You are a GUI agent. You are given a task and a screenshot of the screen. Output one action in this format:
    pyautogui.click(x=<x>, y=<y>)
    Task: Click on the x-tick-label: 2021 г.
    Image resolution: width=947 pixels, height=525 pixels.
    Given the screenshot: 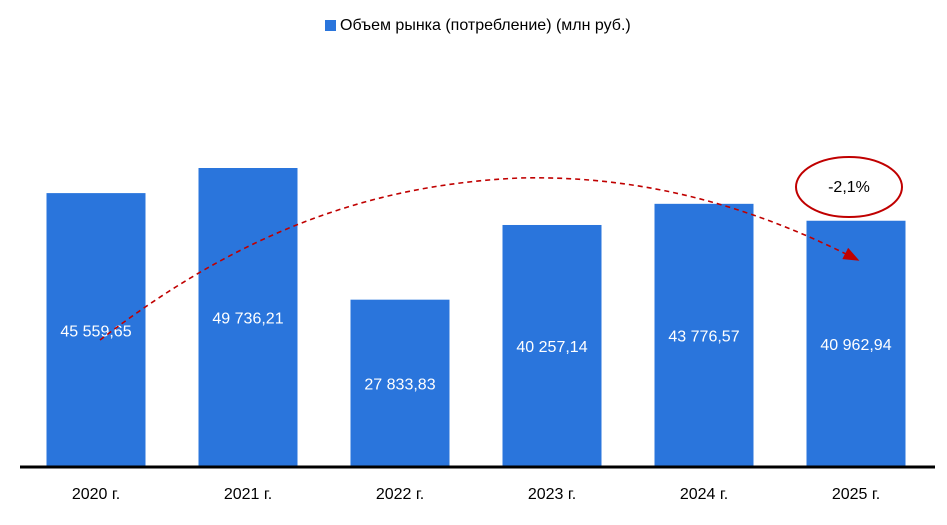 What is the action you would take?
    pyautogui.click(x=248, y=494)
    